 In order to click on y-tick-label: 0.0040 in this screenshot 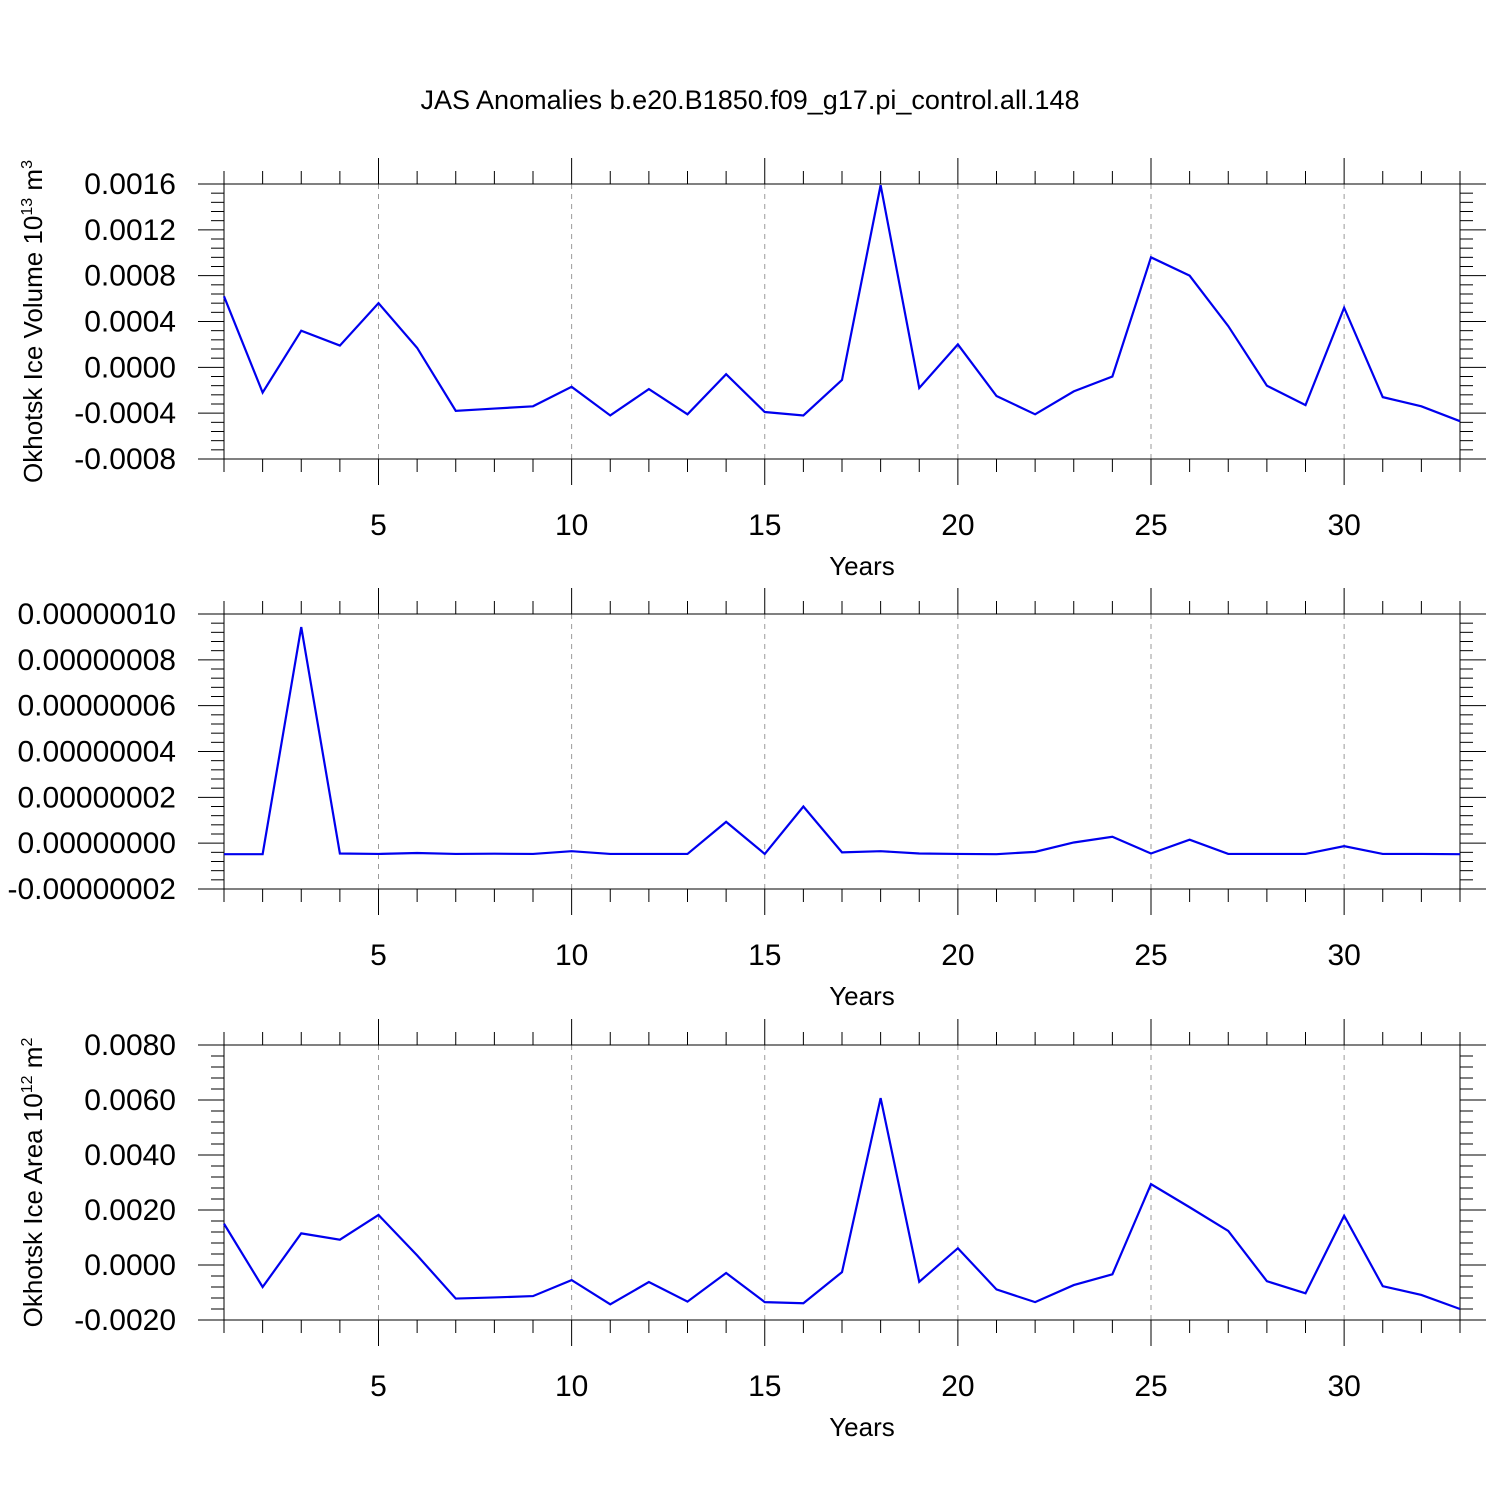, I will do `click(130, 1155)`.